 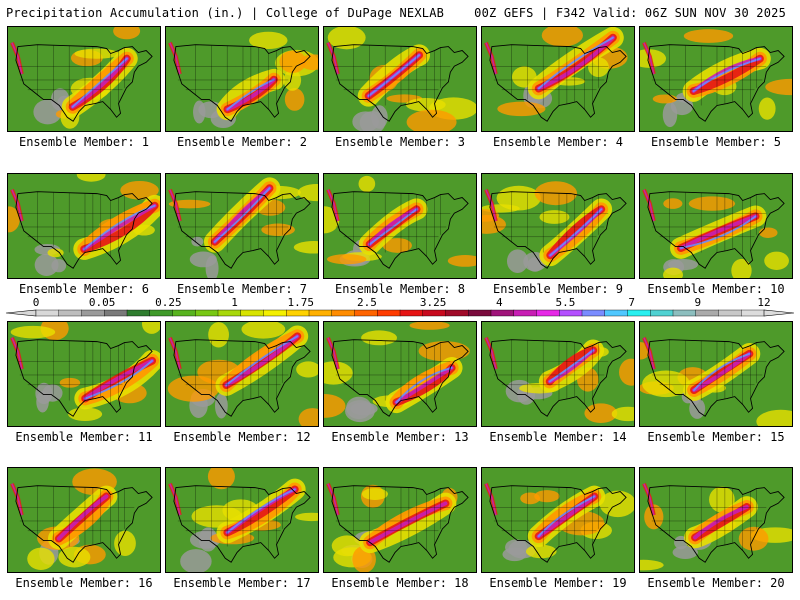 I want to click on ensemble-member-label: Ensemble Member: 17, so click(x=242, y=583).